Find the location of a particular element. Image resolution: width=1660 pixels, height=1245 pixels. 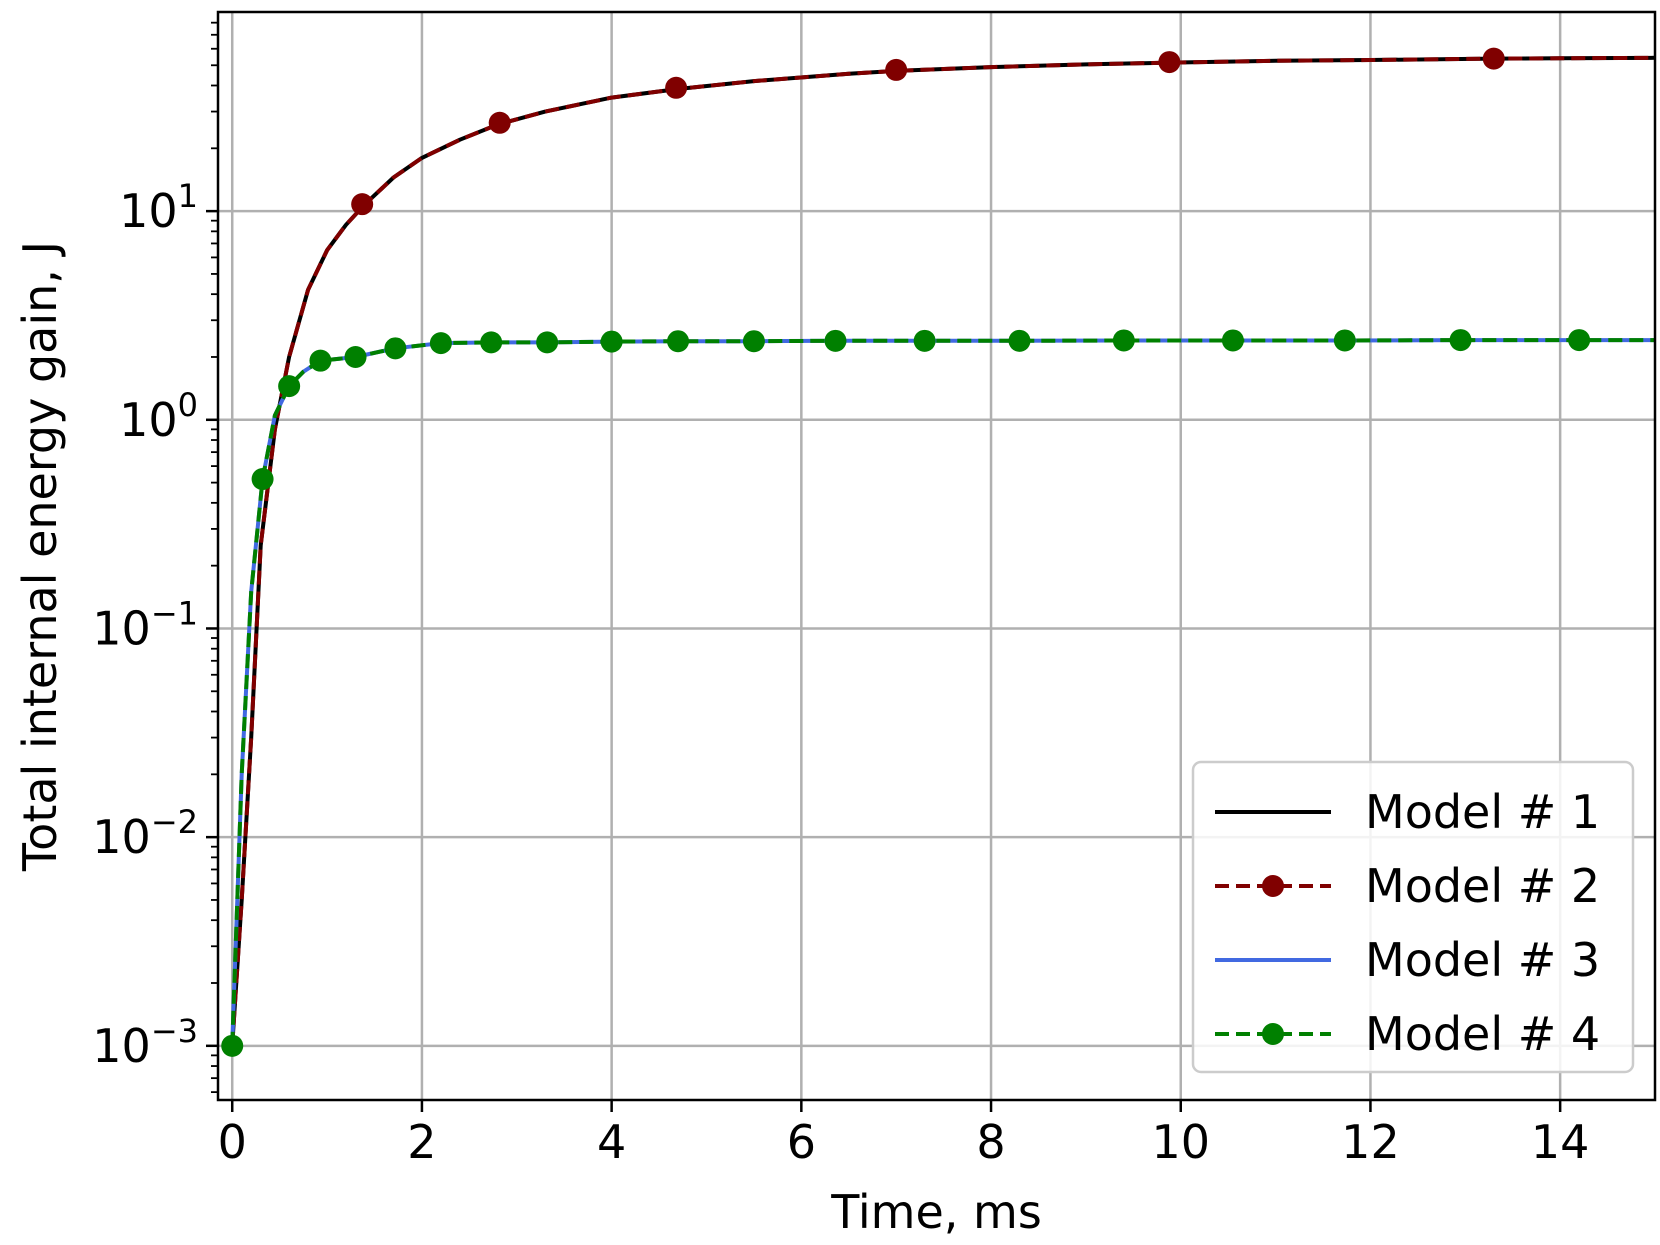

x-tick-label: 12 is located at coordinates (1370, 1142).